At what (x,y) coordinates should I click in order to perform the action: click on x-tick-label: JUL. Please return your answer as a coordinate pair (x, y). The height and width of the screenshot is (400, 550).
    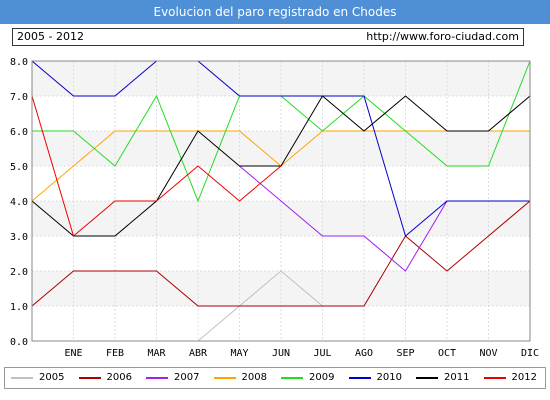
    Looking at the image, I should click on (322, 353).